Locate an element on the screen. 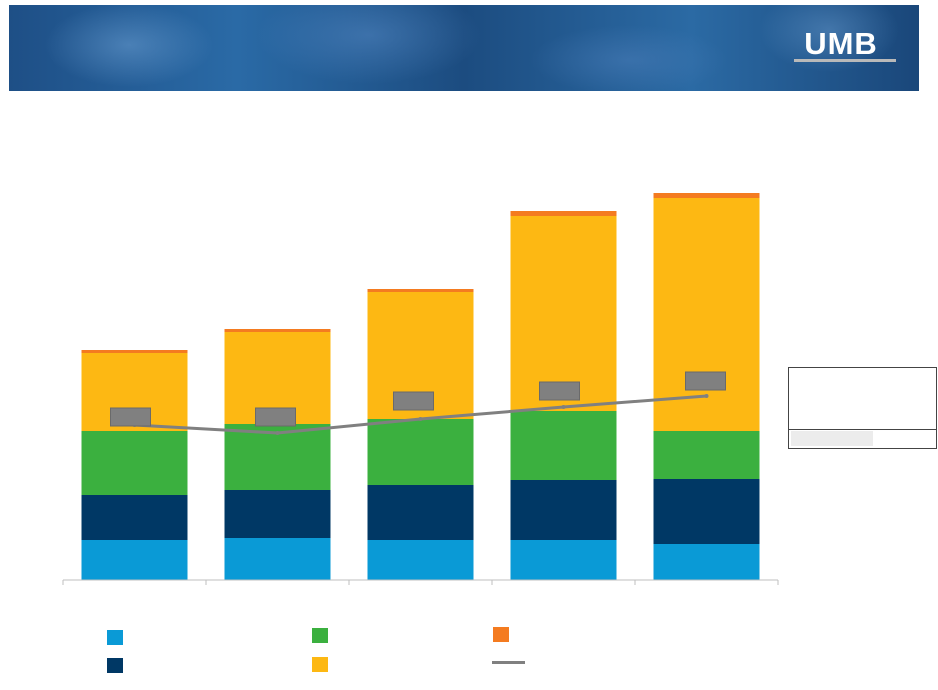 This screenshot has height=690, width=938. legend-swatch-green is located at coordinates (320, 635).